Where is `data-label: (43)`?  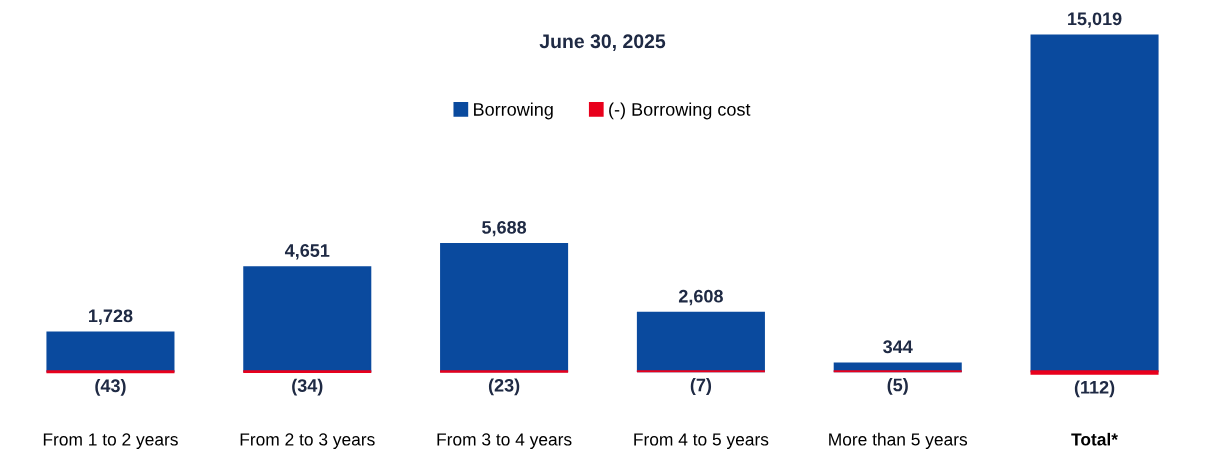 data-label: (43) is located at coordinates (110, 387).